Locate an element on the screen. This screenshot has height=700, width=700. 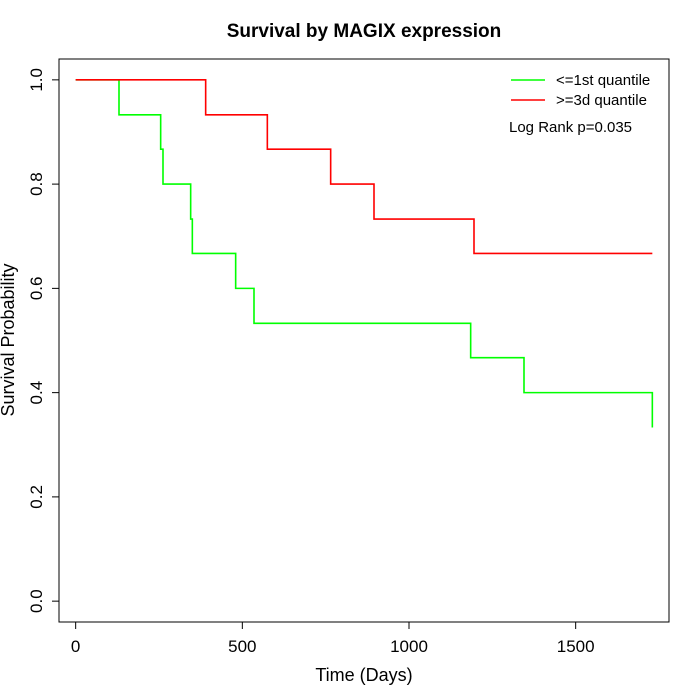
y-tick-label: 0.8 is located at coordinates (36, 184).